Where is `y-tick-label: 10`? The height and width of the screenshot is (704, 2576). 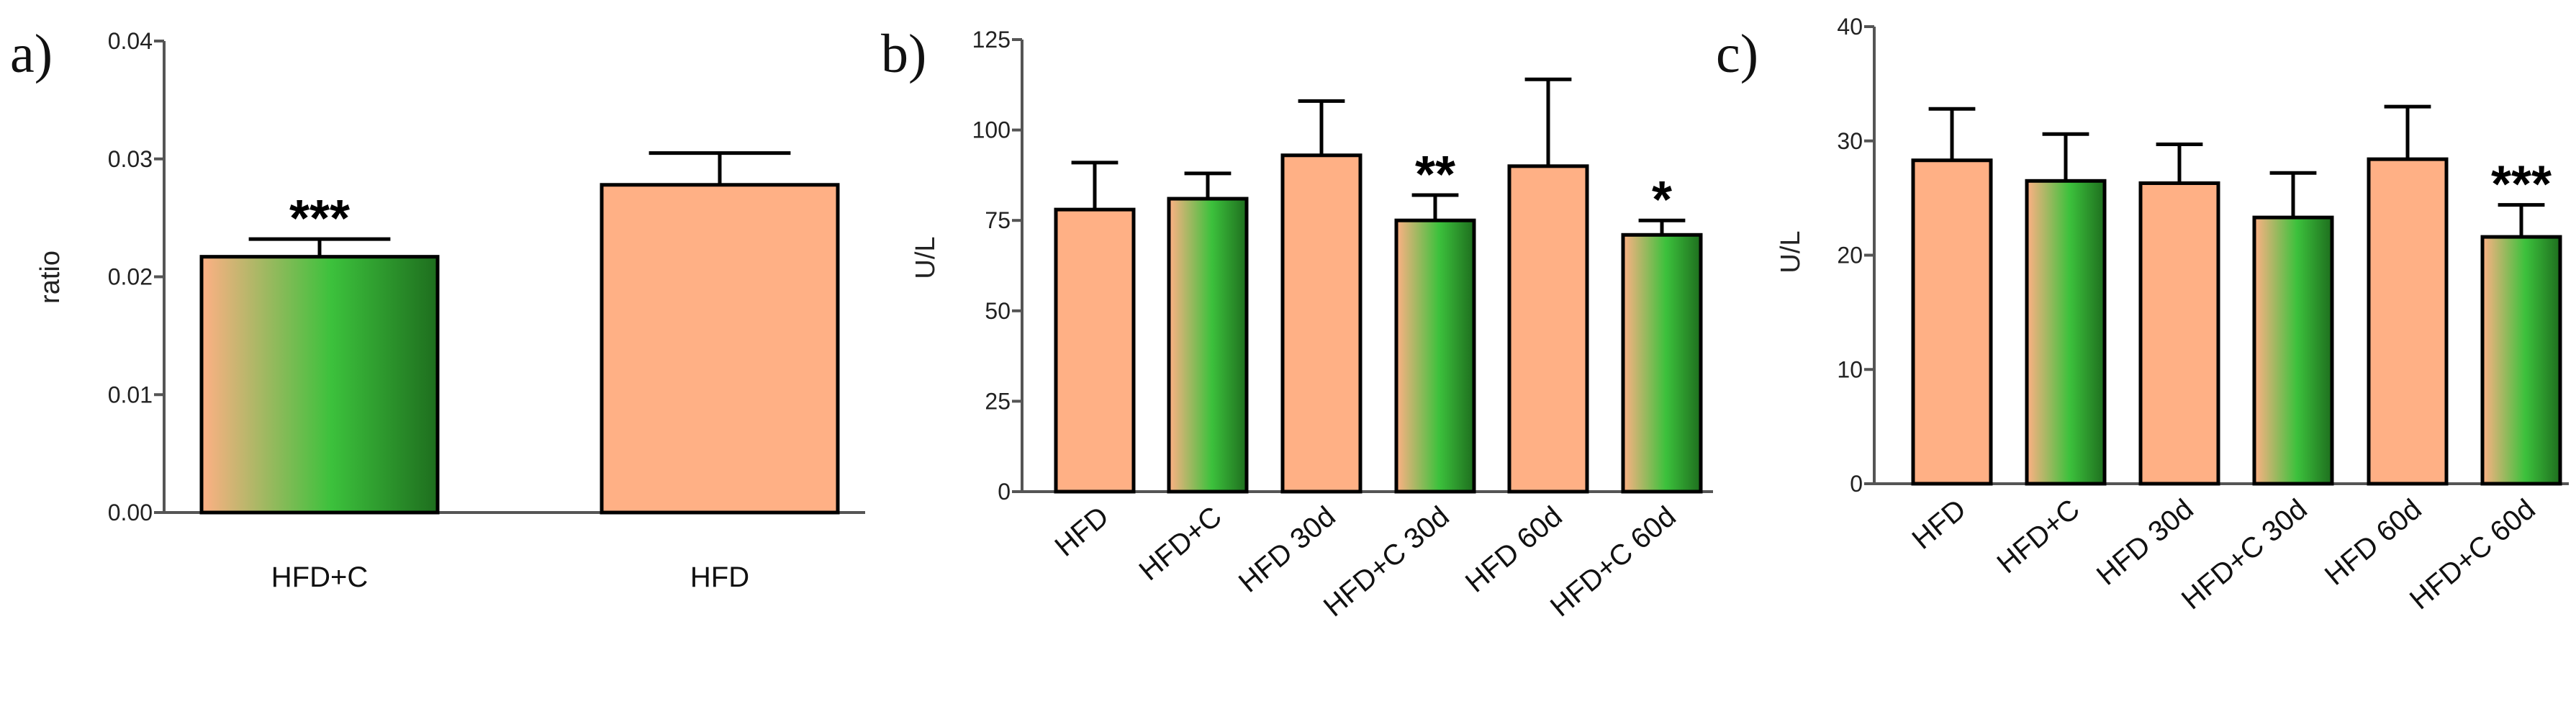
y-tick-label: 10 is located at coordinates (1850, 369).